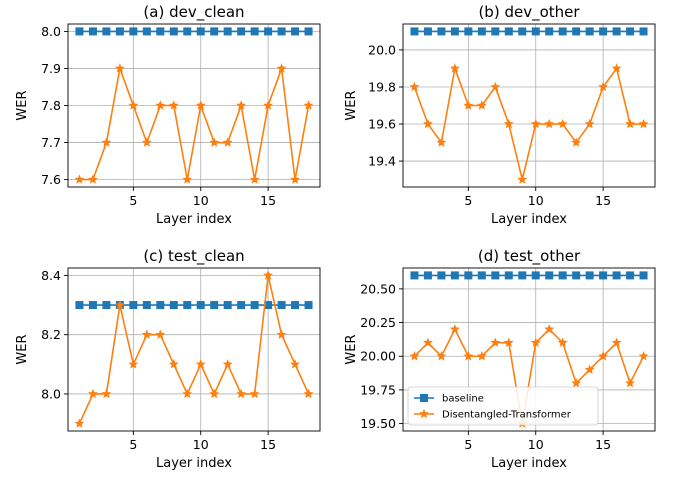  I want to click on y-tick-label: 19.6, so click(382, 124).